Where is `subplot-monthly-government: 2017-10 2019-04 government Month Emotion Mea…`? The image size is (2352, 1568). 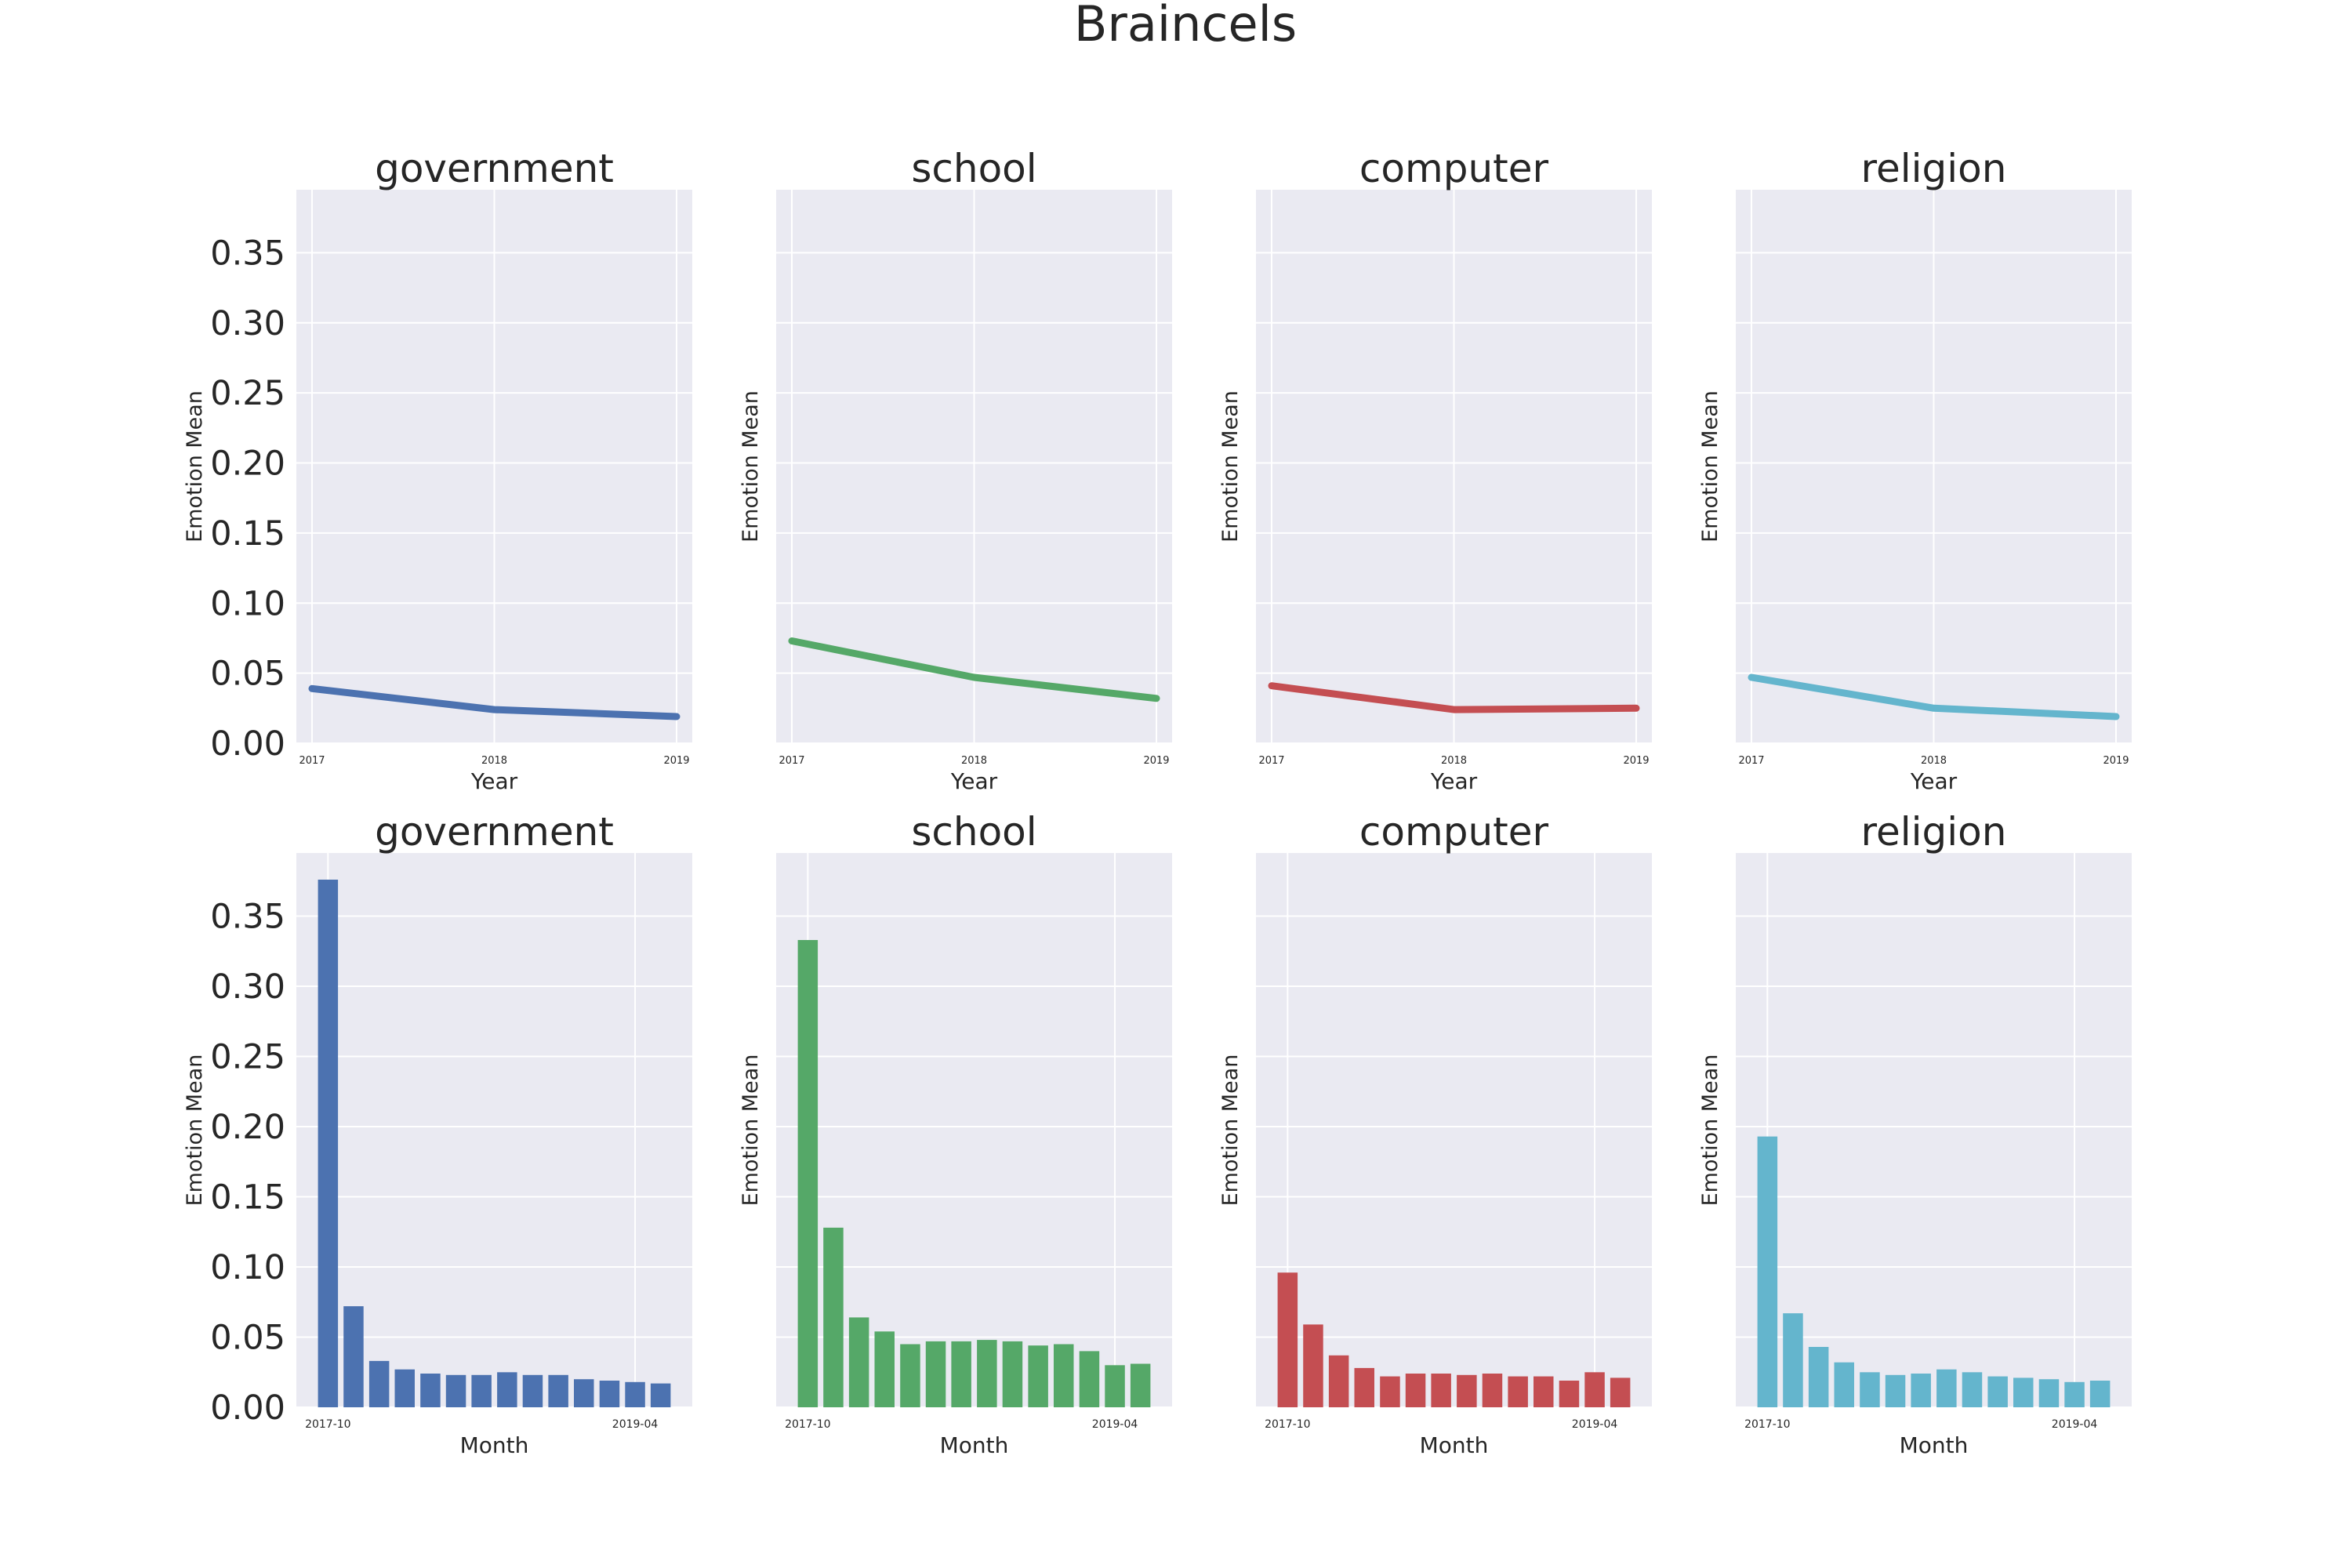
subplot-monthly-government: 2017-10 2019-04 government Month Emotion Mea… is located at coordinates (437, 1133).